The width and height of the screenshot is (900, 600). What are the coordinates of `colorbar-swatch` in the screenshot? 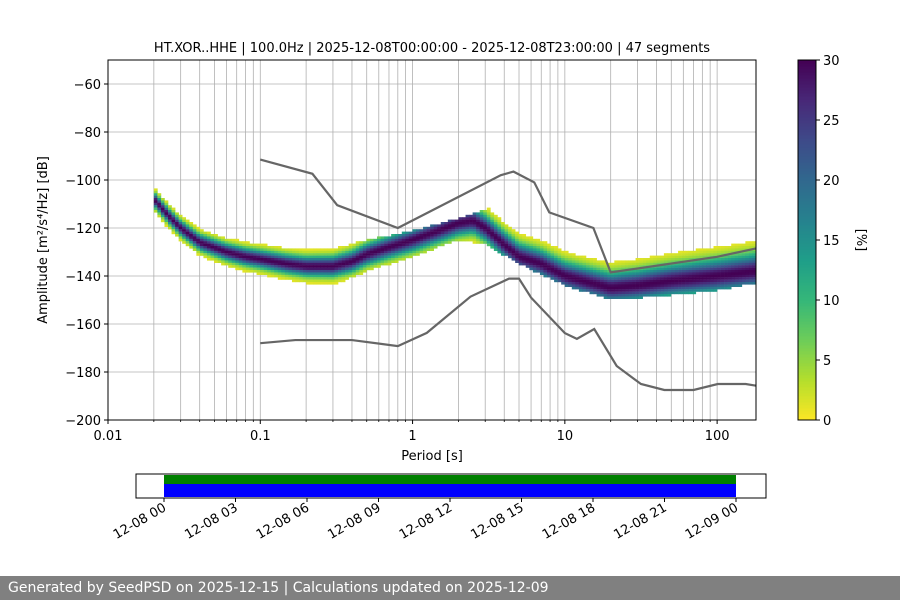 It's located at (807, 212).